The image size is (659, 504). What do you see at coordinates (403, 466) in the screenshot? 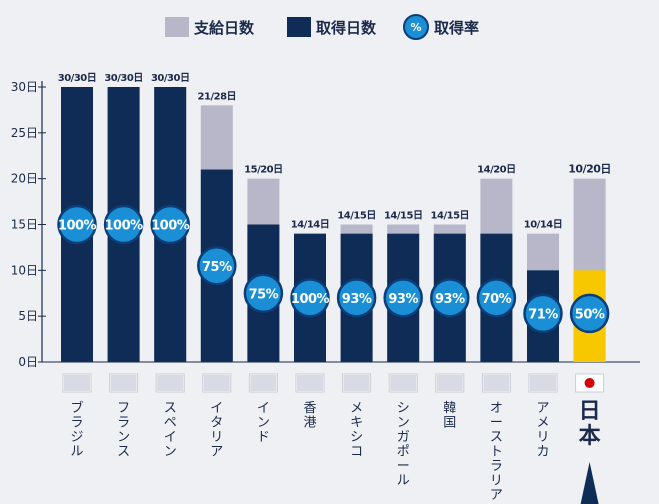
I see `category-label-char: ー` at bounding box center [403, 466].